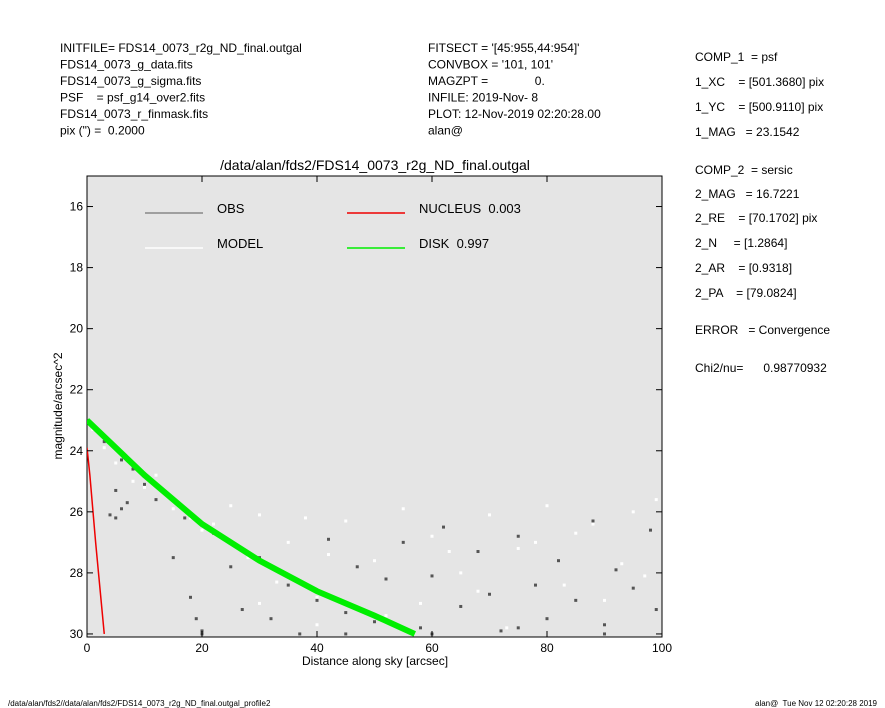 This screenshot has height=708, width=885. Describe the element at coordinates (483, 98) in the screenshot. I see `header-line: INFILE: 2019-Nov- 8` at that location.